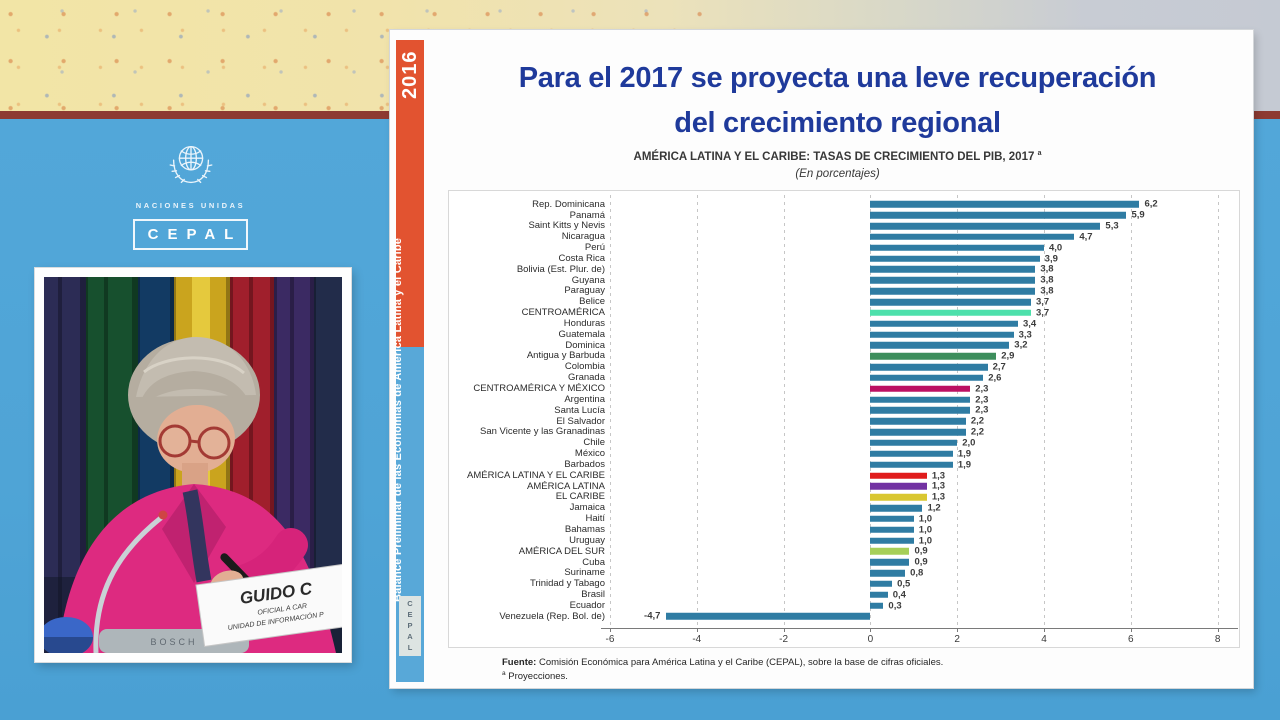 The height and width of the screenshot is (720, 1280). What do you see at coordinates (197, 536) in the screenshot?
I see `speaker-scarf` at bounding box center [197, 536].